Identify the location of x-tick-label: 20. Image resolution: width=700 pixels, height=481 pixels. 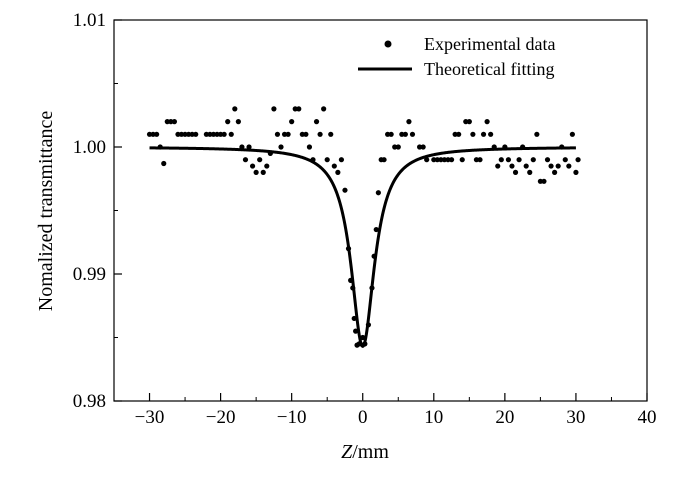
(504, 417).